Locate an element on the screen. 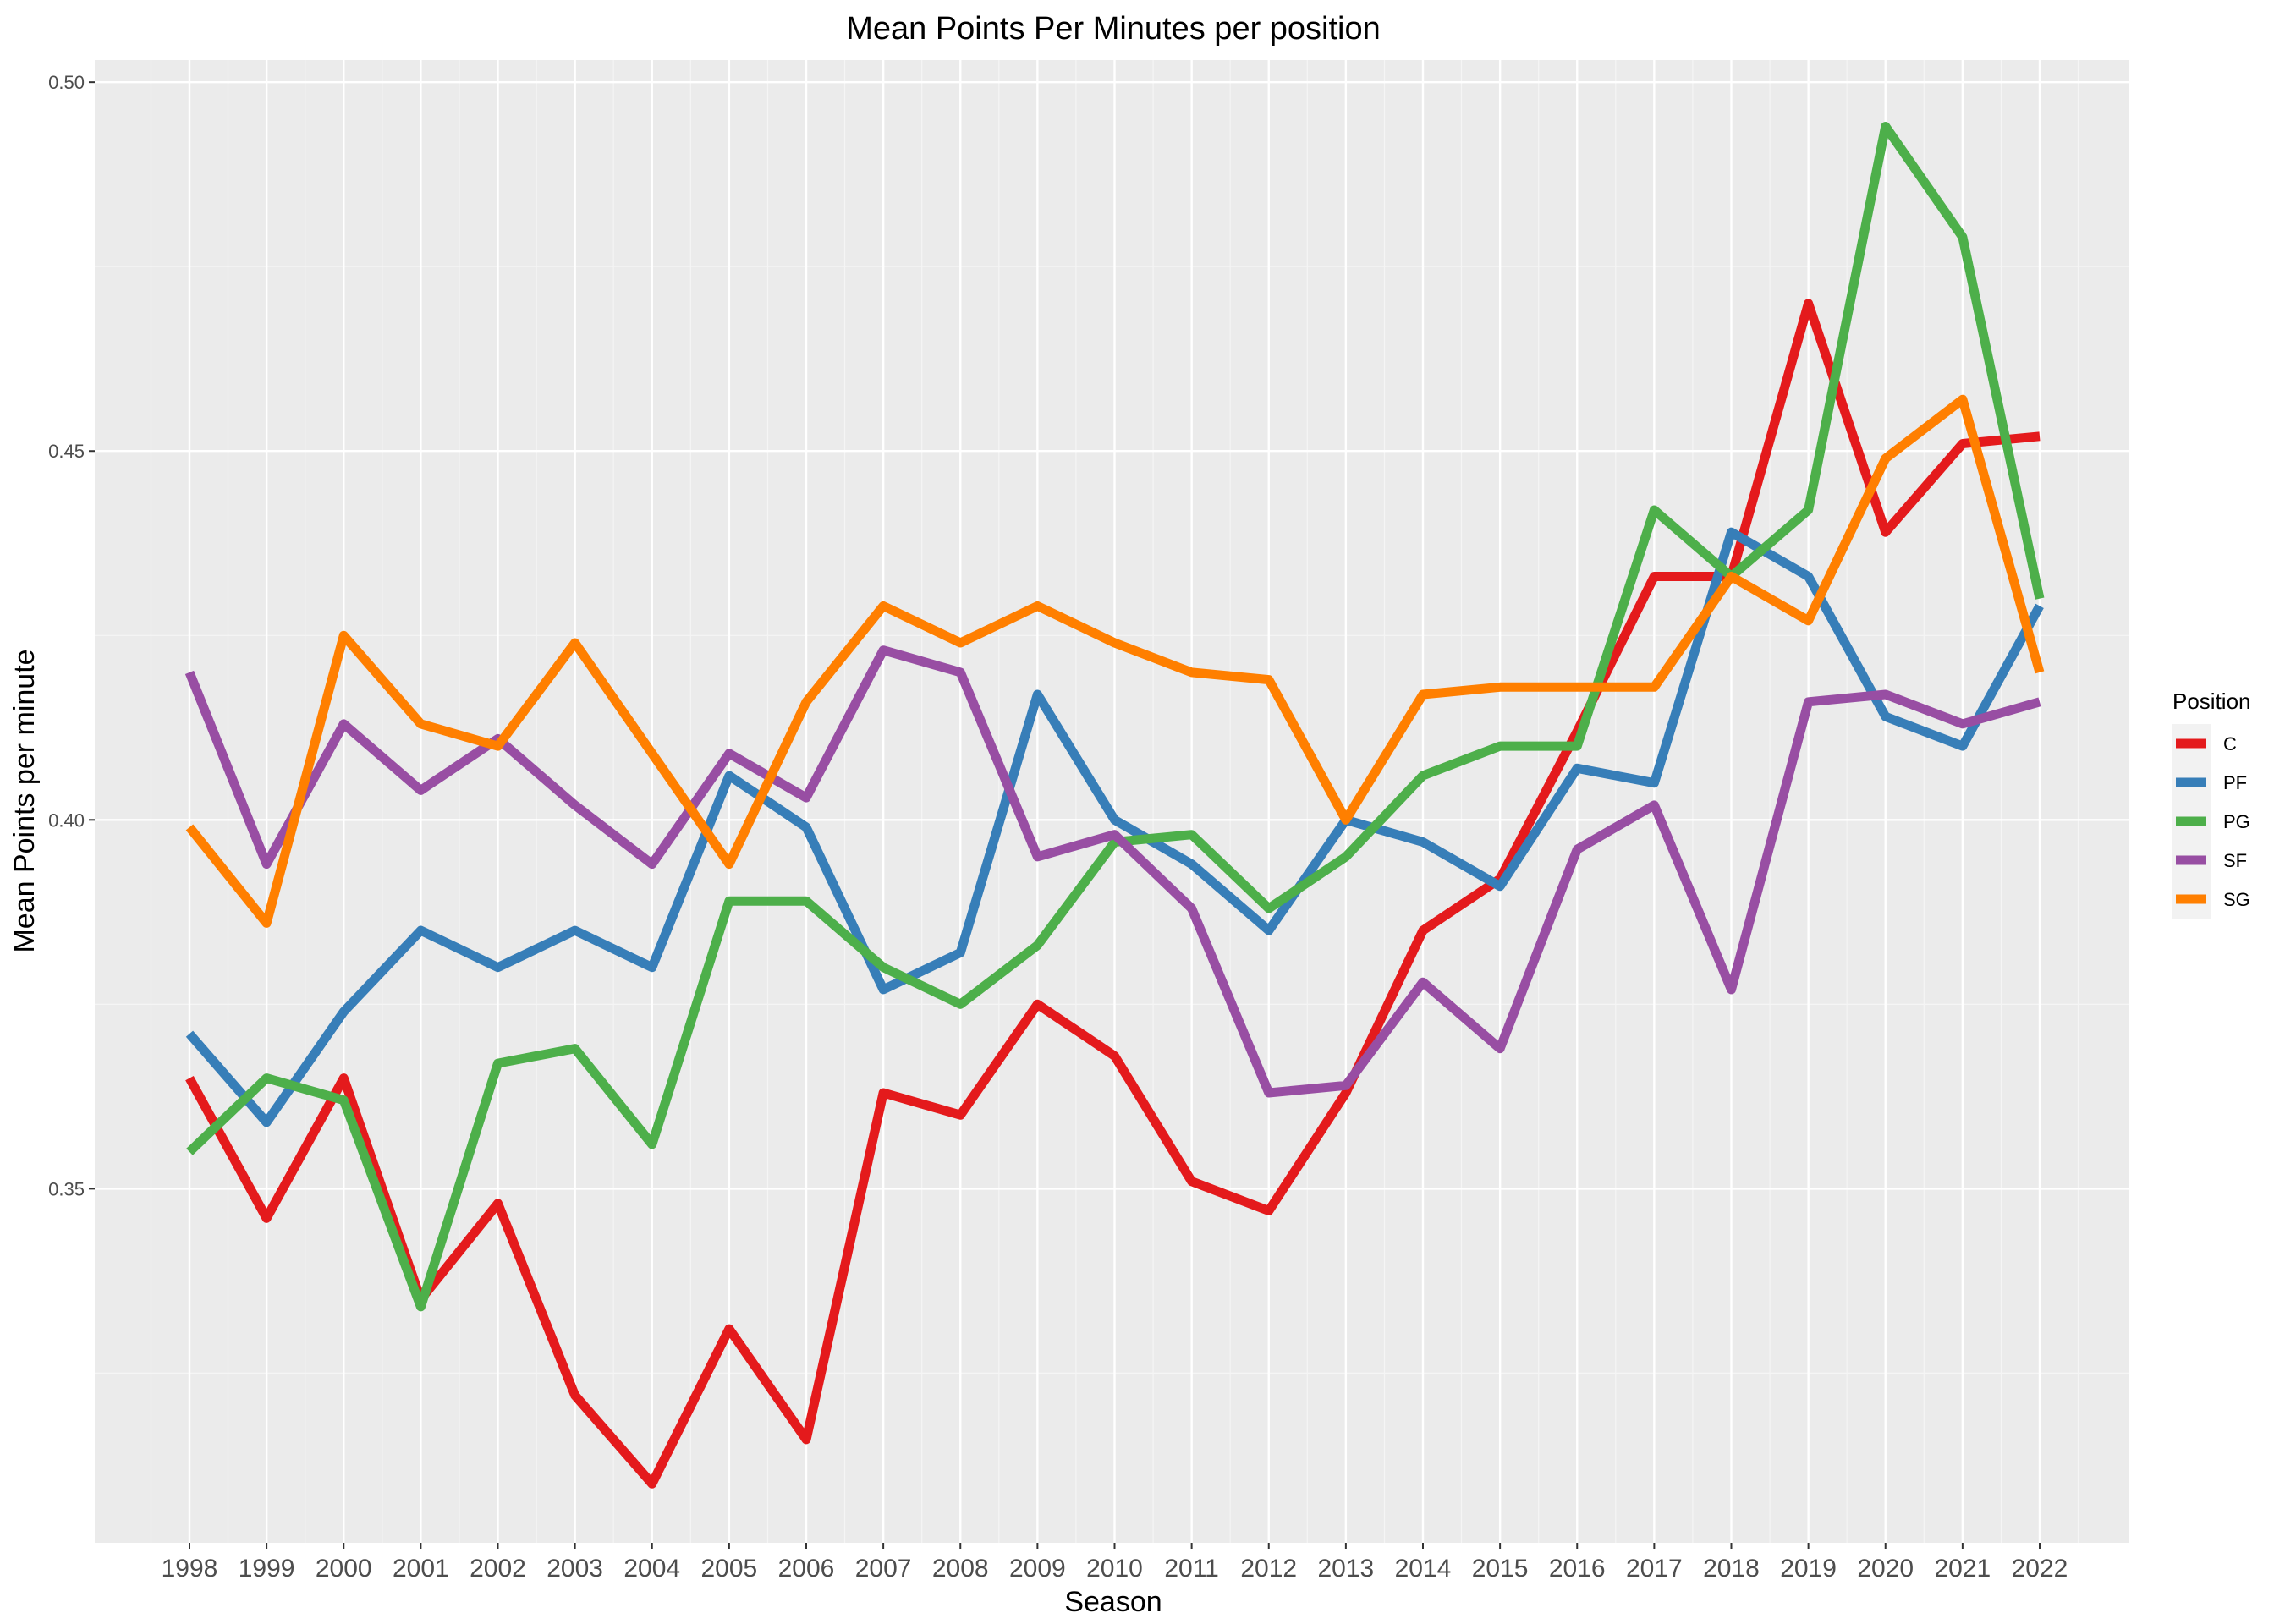 This screenshot has width=2274, height=1624. x-tick-label: 1998 is located at coordinates (190, 1569).